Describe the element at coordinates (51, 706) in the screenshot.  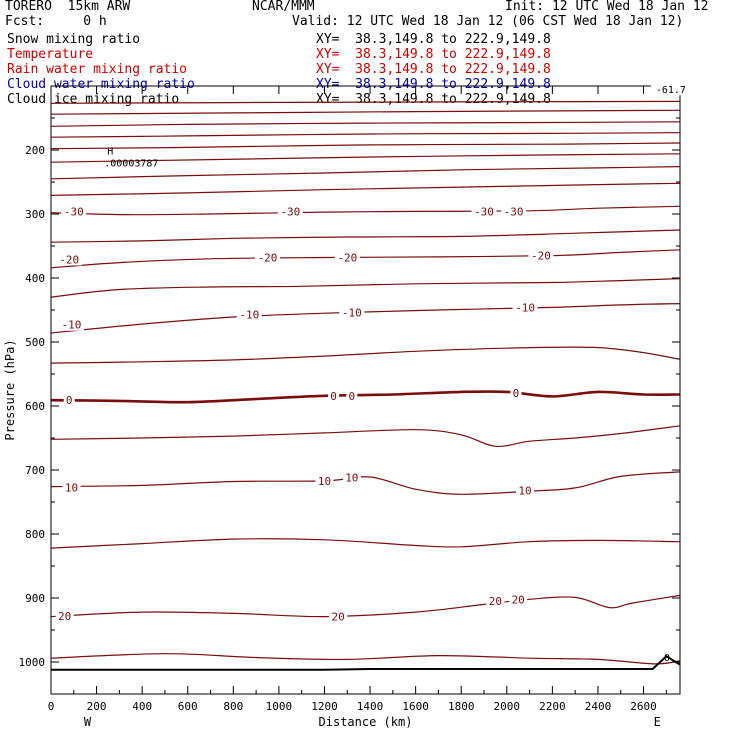
I see `x-tick-label: 0` at that location.